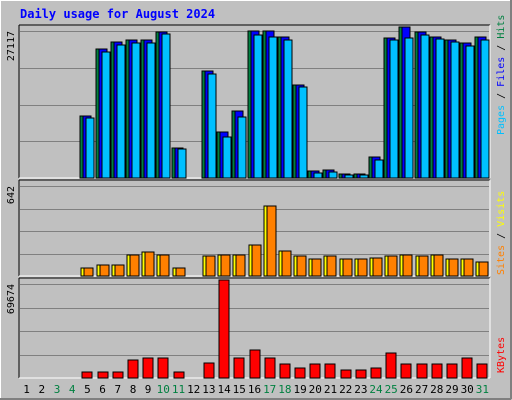  I want to click on x-tick-label: 16, so click(254, 389).